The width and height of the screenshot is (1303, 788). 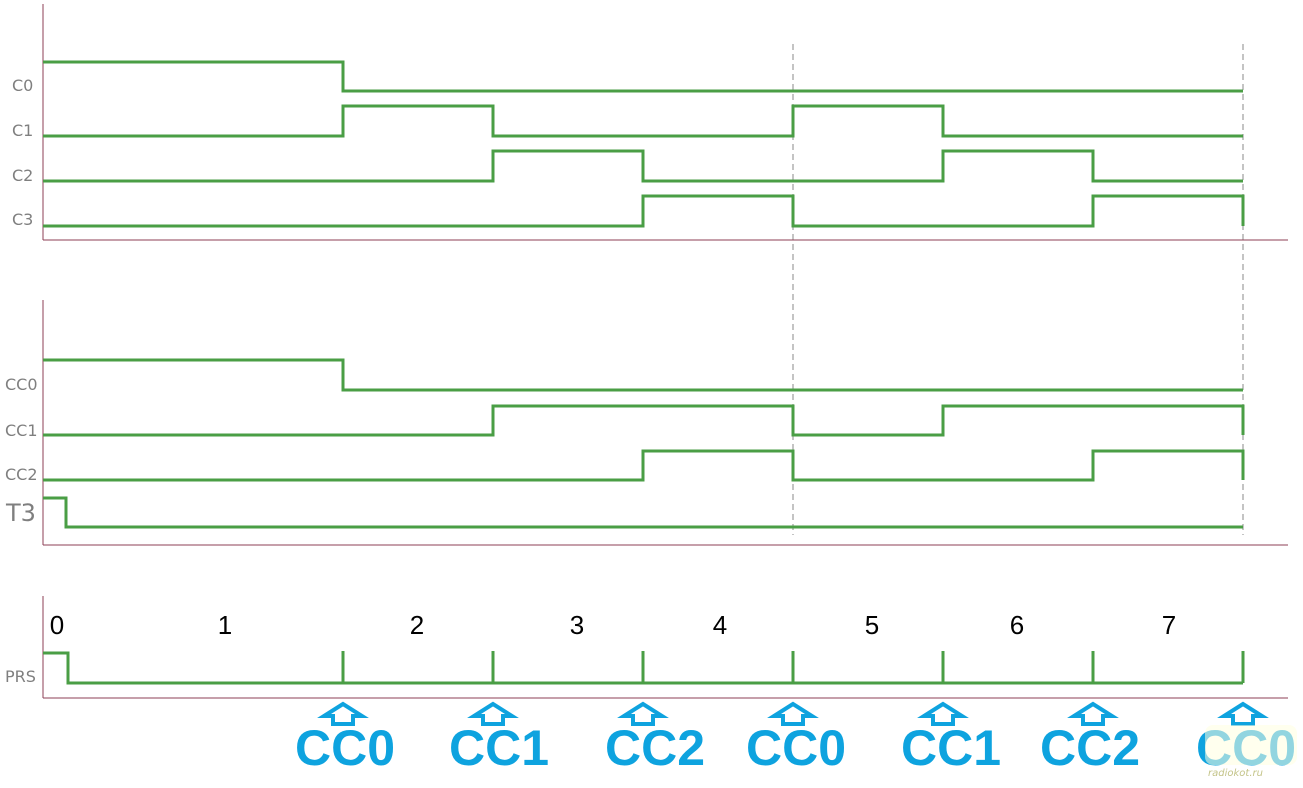 What do you see at coordinates (21, 474) in the screenshot?
I see `signal-label-cc2: CC2` at bounding box center [21, 474].